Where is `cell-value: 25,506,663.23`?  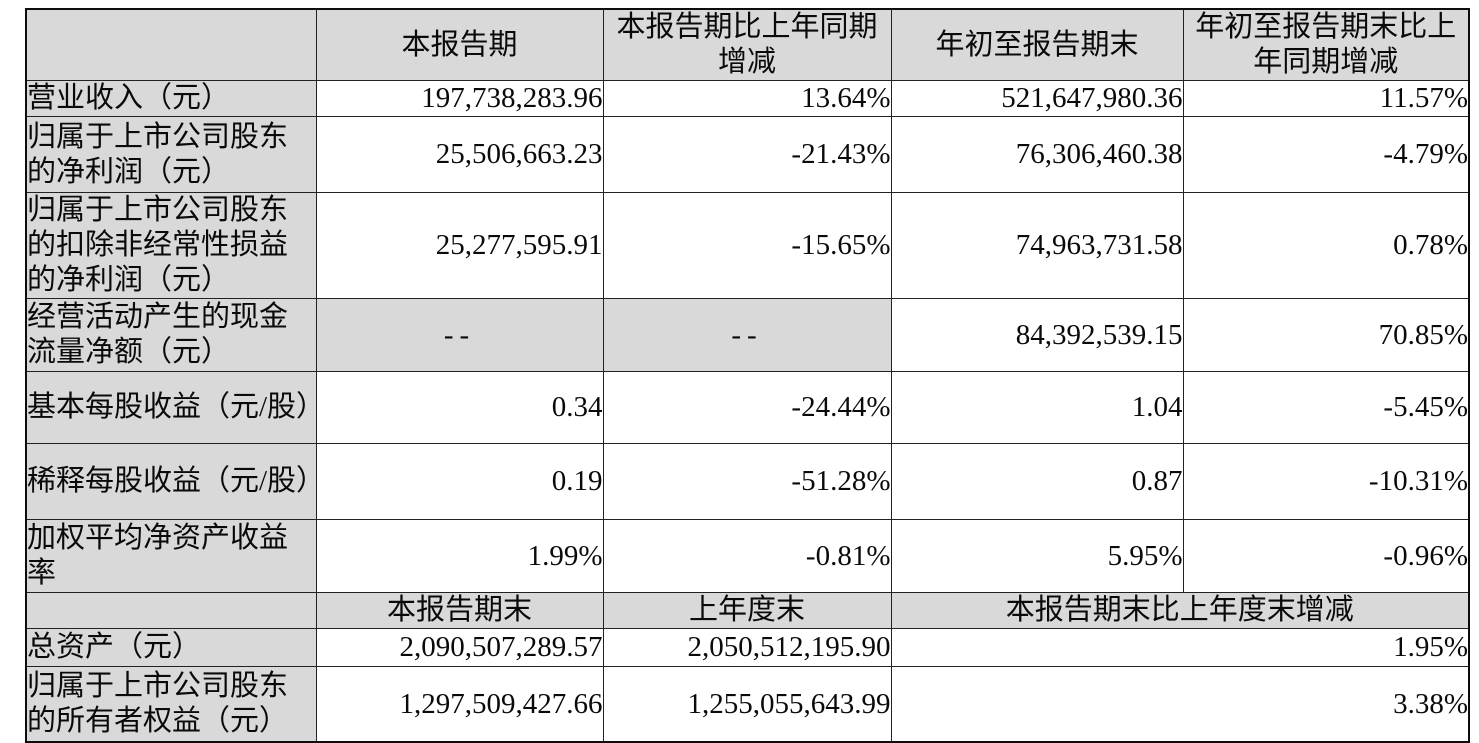
cell-value: 25,506,663.23 is located at coordinates (459, 154).